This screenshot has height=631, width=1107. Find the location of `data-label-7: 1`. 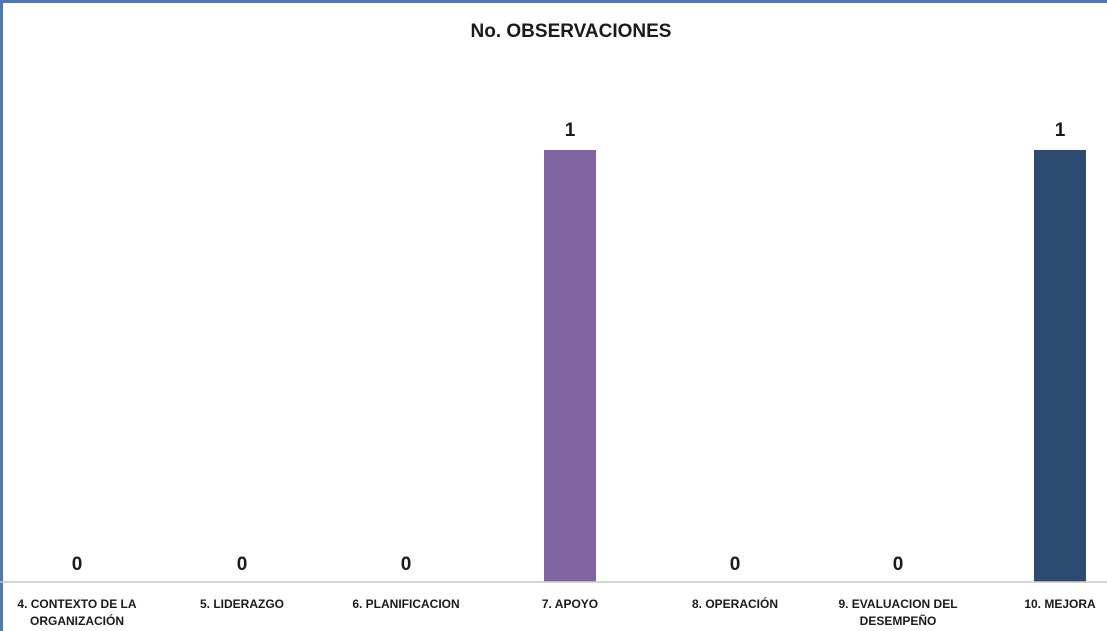

data-label-7: 1 is located at coordinates (1060, 130).